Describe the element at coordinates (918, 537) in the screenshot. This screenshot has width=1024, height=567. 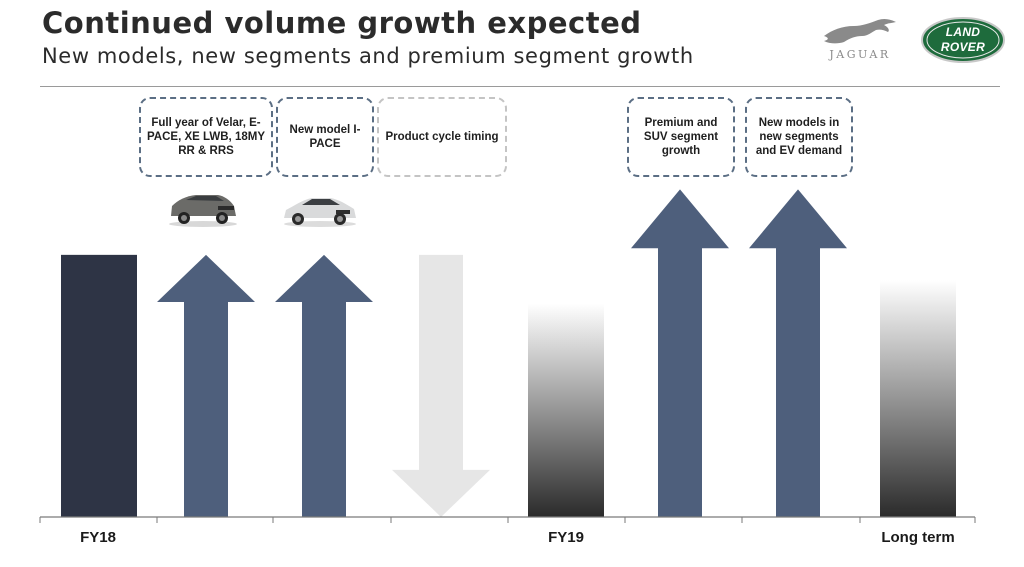
I see `x-label-long-term: Long term` at that location.